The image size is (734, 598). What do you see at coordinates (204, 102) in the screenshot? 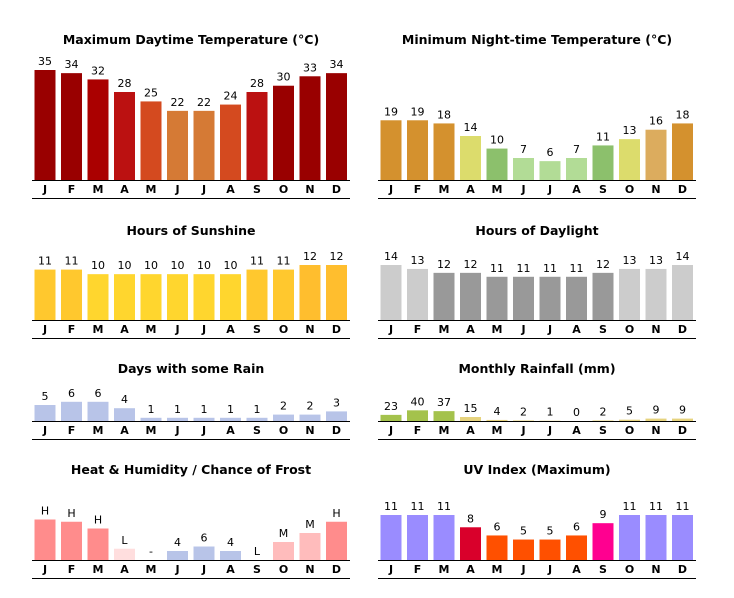
I see `data-label: 22` at bounding box center [204, 102].